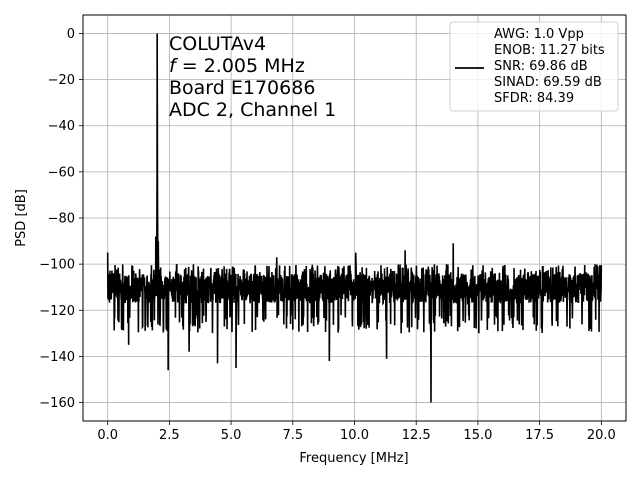 Image resolution: width=640 pixels, height=480 pixels. What do you see at coordinates (61, 172) in the screenshot?
I see `y-tick-label: −60` at bounding box center [61, 172].